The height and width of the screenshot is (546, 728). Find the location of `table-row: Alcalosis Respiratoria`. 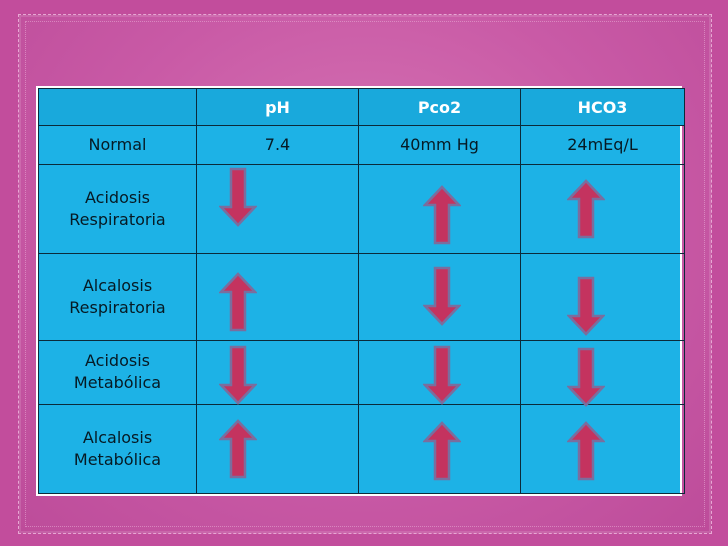

table-row: Alcalosis Respiratoria is located at coordinates (361, 296).